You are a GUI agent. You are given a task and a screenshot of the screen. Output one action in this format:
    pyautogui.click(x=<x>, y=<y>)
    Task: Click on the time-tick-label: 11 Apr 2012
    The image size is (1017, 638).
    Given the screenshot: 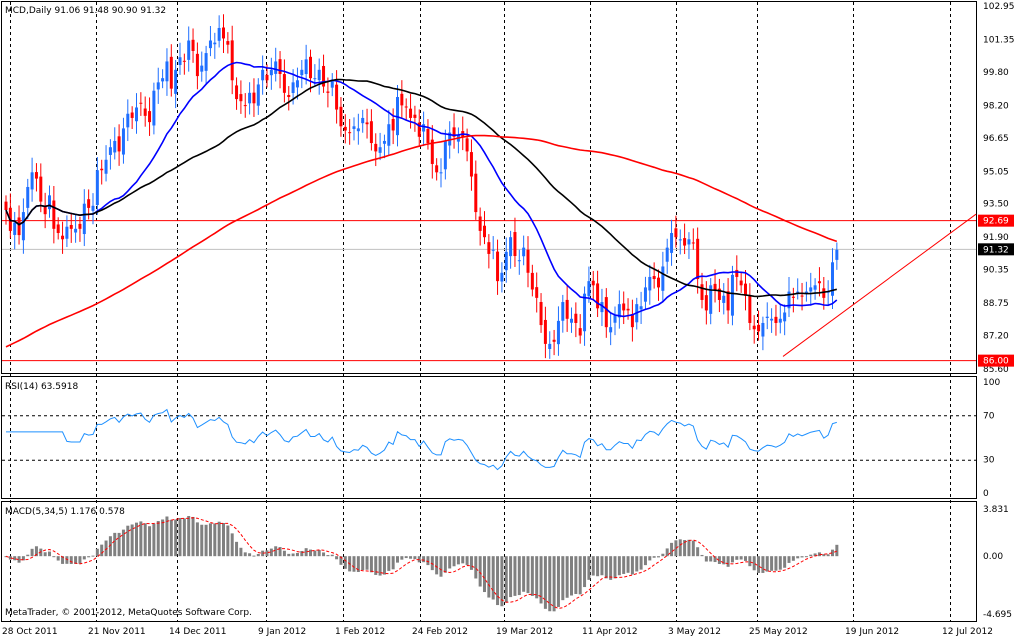 What is the action you would take?
    pyautogui.click(x=610, y=632)
    